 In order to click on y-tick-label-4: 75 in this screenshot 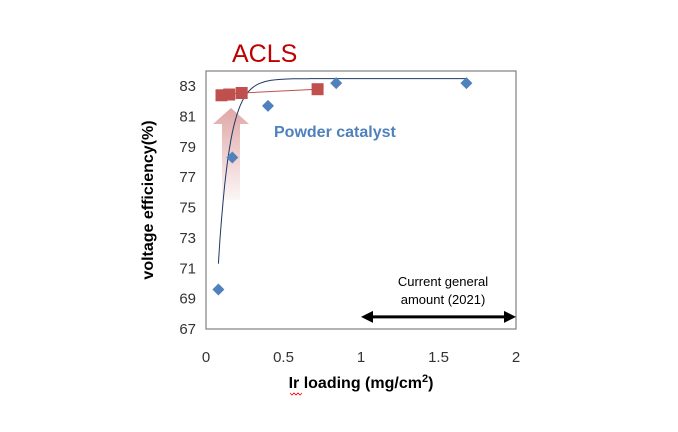, I will do `click(187, 208)`.